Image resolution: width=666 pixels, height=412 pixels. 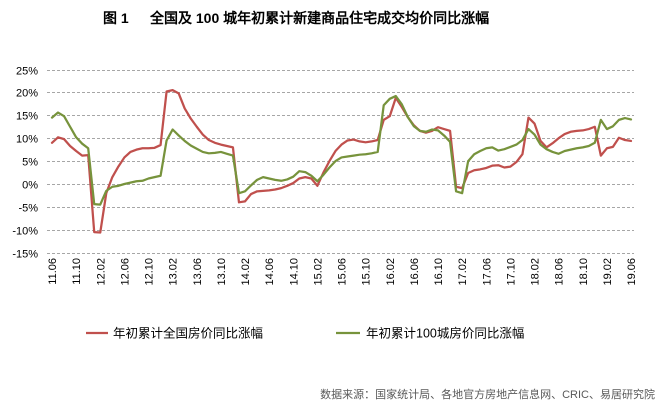 I want to click on x-tick-label: 12.06, so click(x=125, y=272).